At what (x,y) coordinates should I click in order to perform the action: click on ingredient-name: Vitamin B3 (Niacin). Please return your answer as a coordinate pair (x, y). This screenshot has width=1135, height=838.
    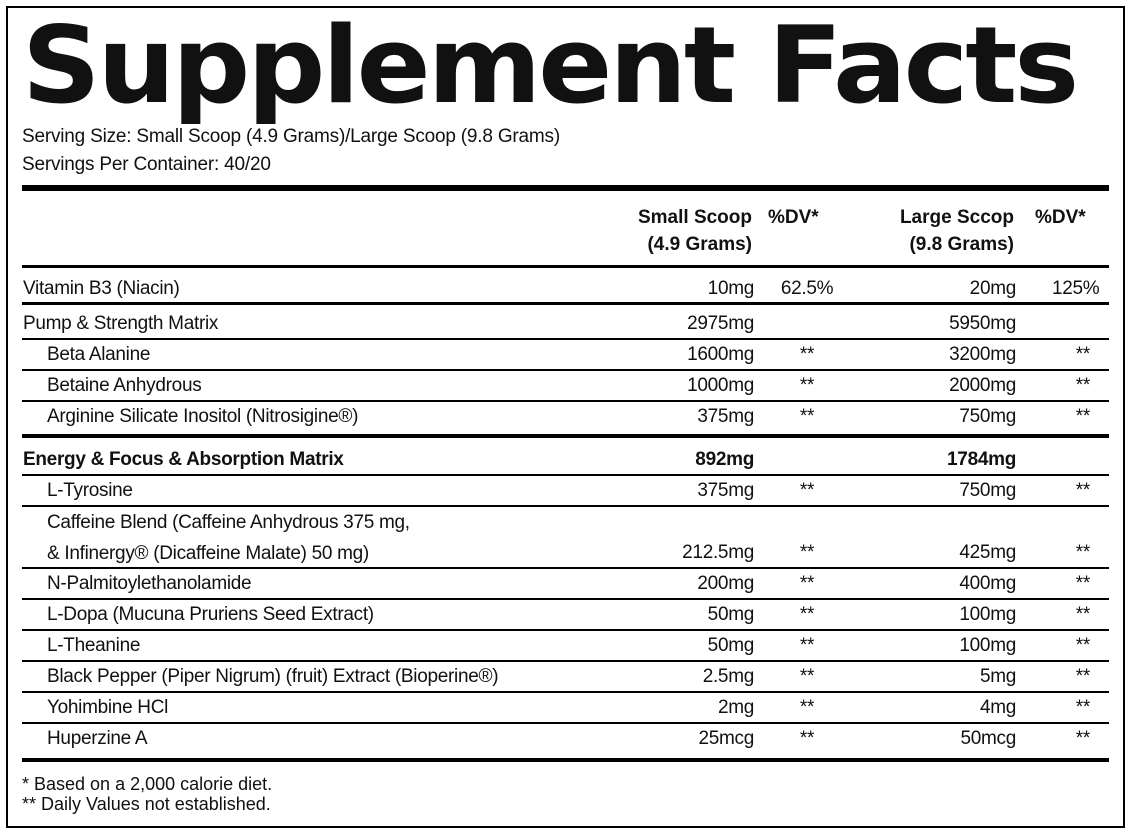
    Looking at the image, I should click on (101, 288).